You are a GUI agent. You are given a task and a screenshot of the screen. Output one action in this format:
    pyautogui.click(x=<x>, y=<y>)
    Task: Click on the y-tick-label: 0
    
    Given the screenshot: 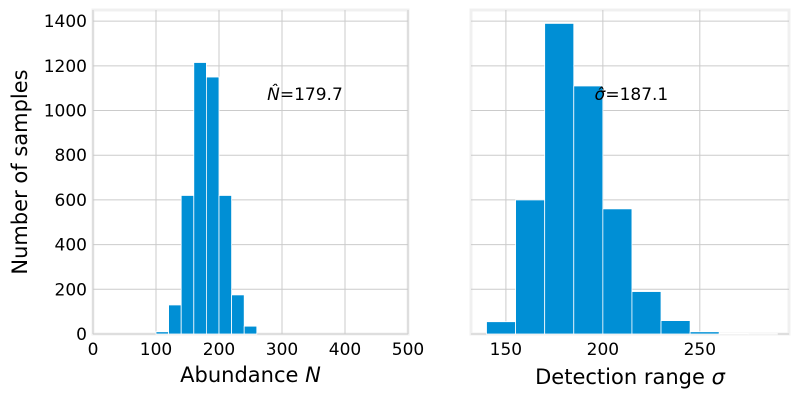 What is the action you would take?
    pyautogui.click(x=81, y=335)
    